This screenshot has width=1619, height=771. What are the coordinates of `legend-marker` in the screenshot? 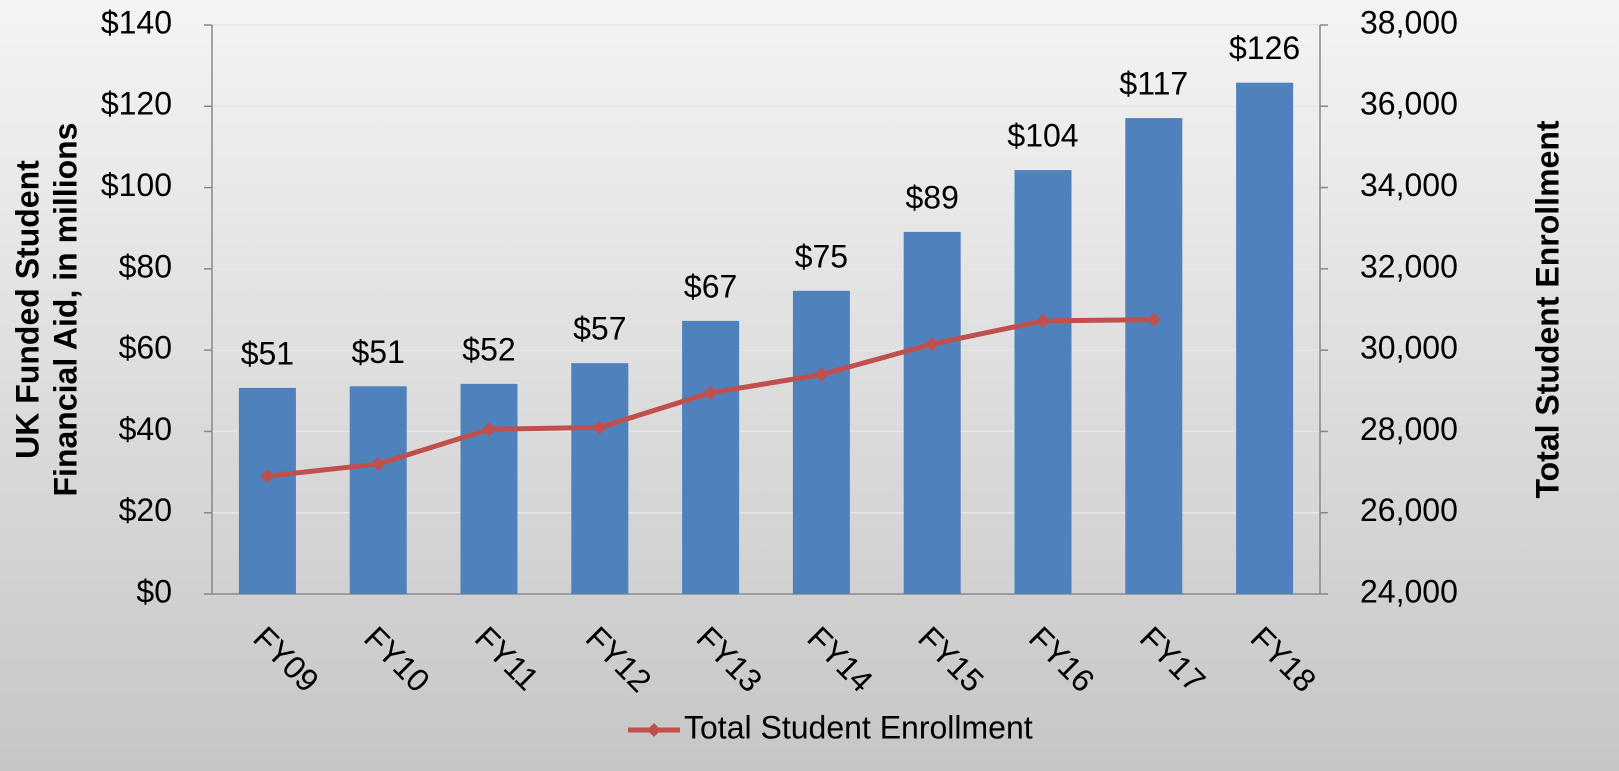 It's located at (654, 730).